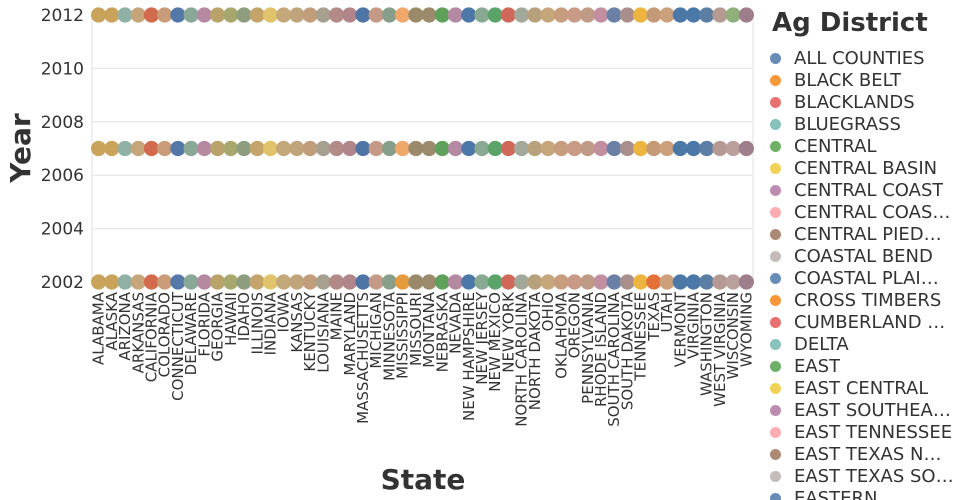 The height and width of the screenshot is (500, 960). Describe the element at coordinates (508, 332) in the screenshot. I see `x-tick-label: NEW YORK` at that location.